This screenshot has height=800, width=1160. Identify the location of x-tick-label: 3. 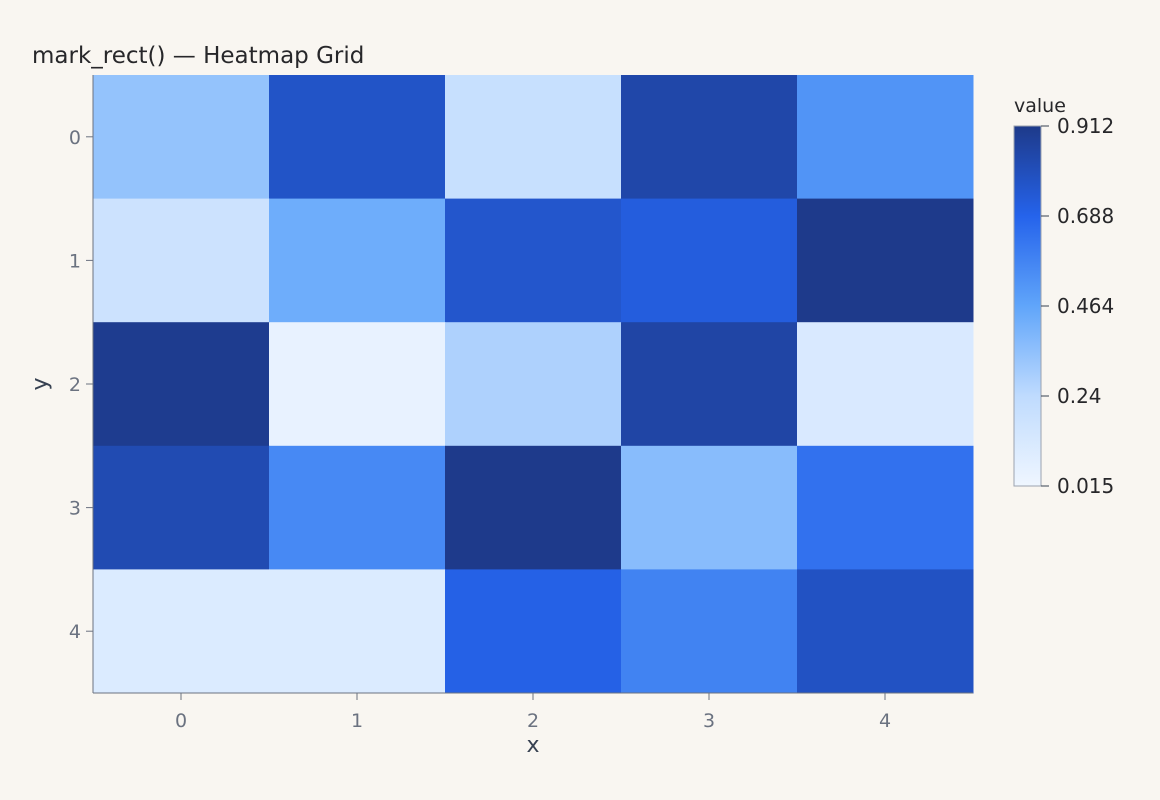
(709, 721).